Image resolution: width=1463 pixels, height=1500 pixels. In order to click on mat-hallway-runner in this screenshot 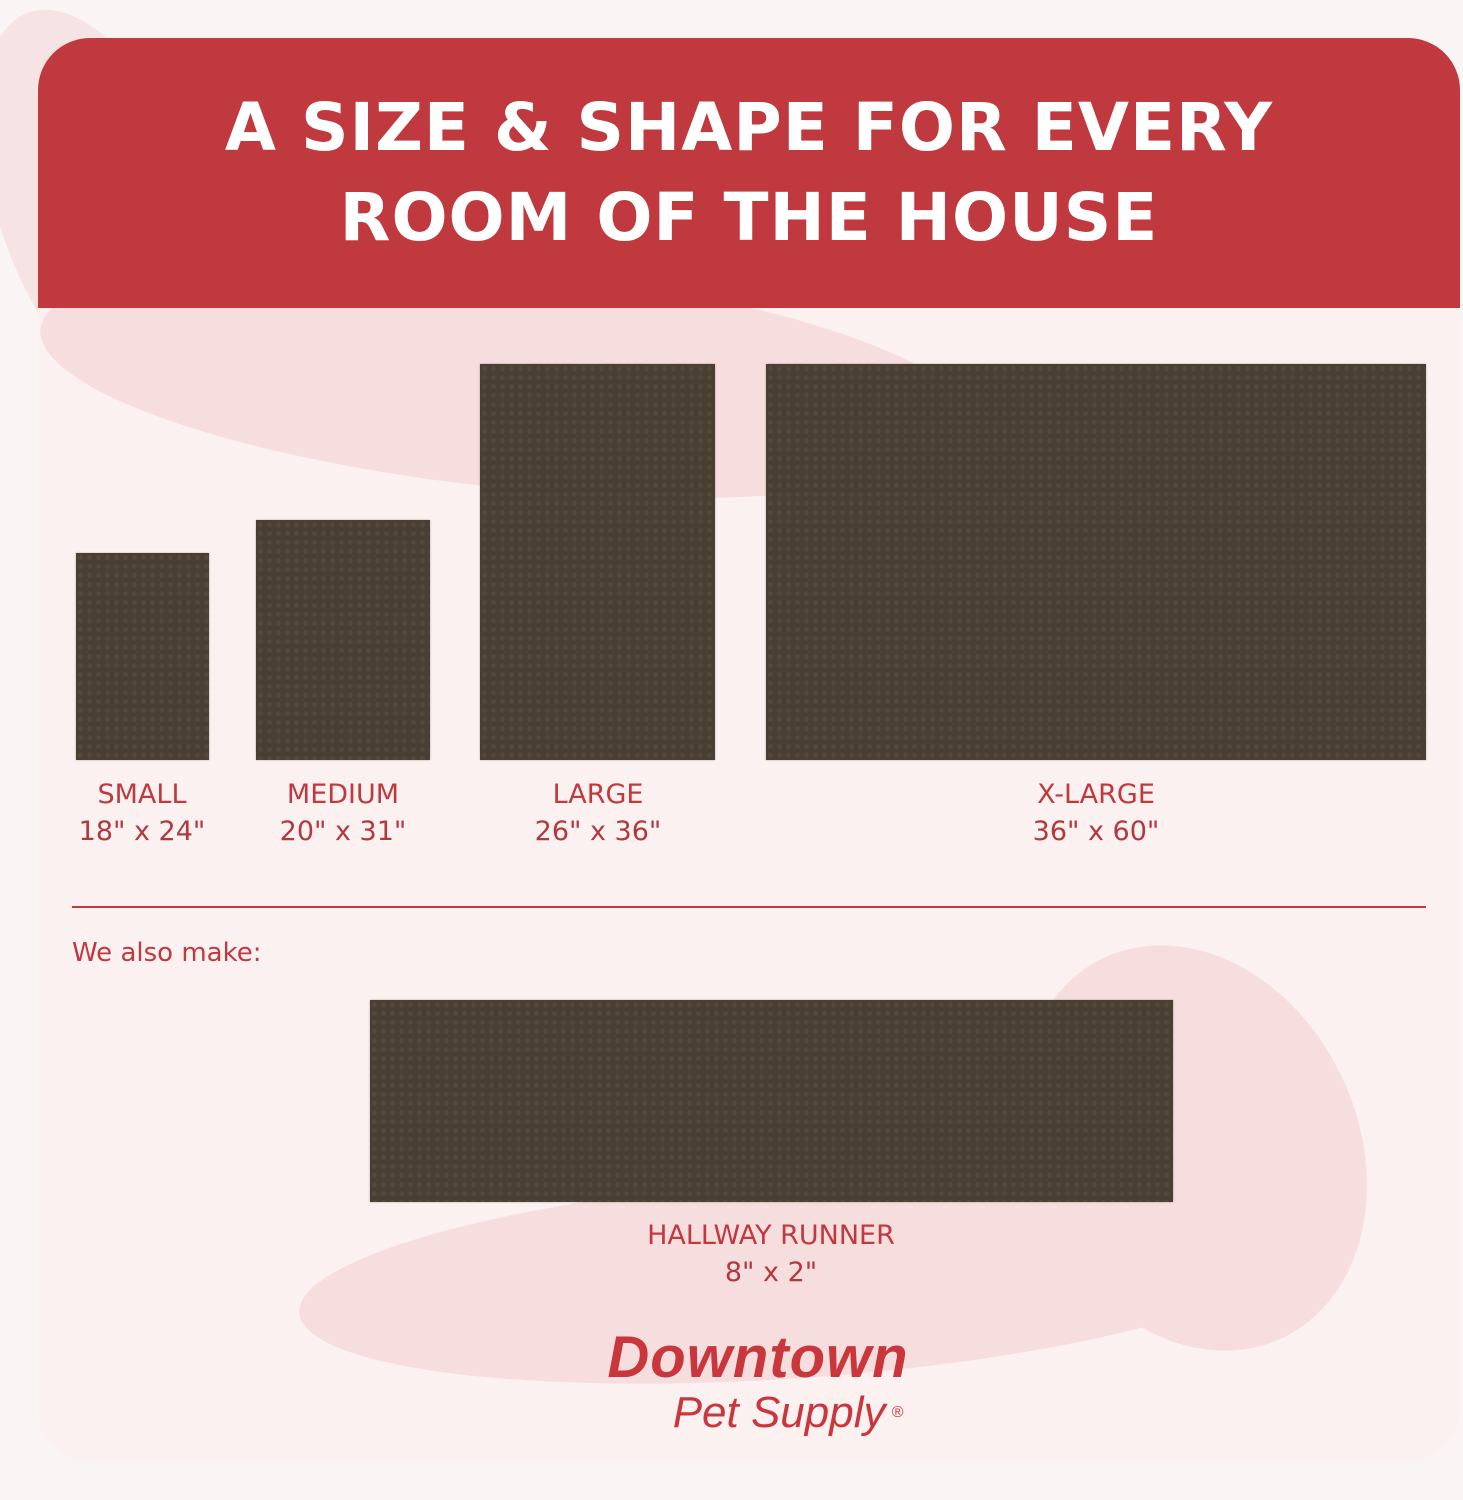, I will do `click(771, 1101)`.